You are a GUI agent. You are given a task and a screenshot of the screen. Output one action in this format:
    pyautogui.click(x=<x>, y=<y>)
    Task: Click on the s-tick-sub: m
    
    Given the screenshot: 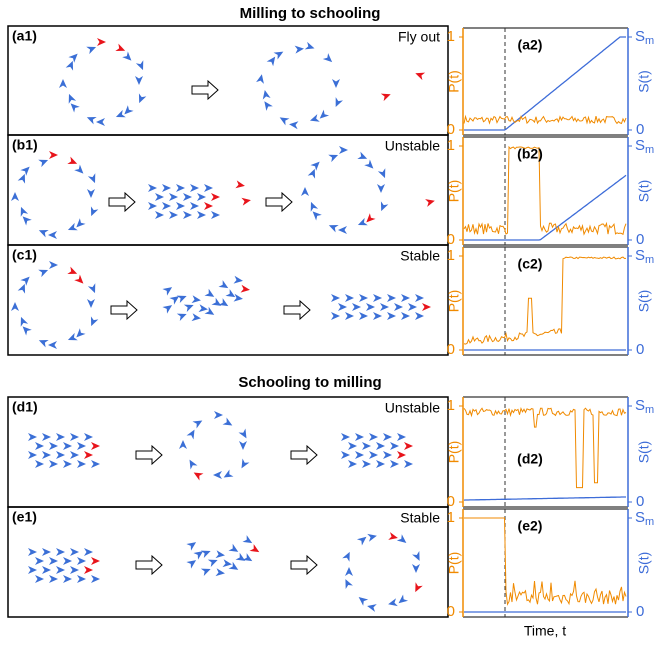 What is the action you would take?
    pyautogui.click(x=649, y=41)
    